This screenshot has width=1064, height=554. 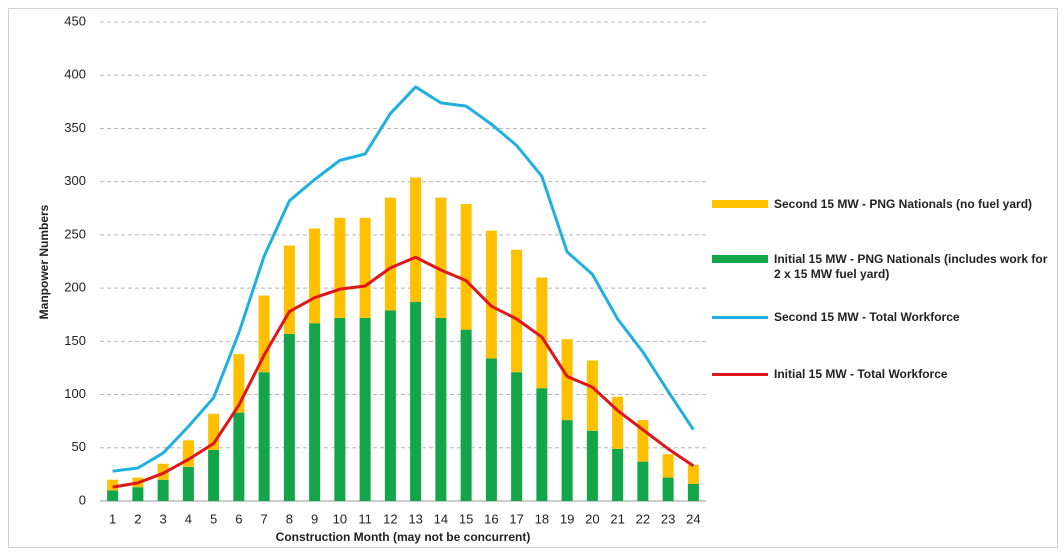 I want to click on legend-item: Second 15 MW - Total Workforce, so click(x=884, y=317).